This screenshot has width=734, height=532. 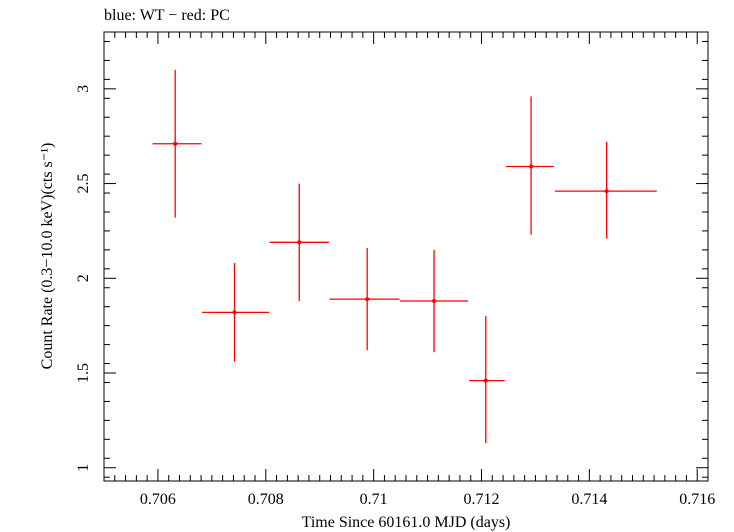 What do you see at coordinates (406, 522) in the screenshot?
I see `x-axis-label: Time Since 60161.0 MJD (days)` at bounding box center [406, 522].